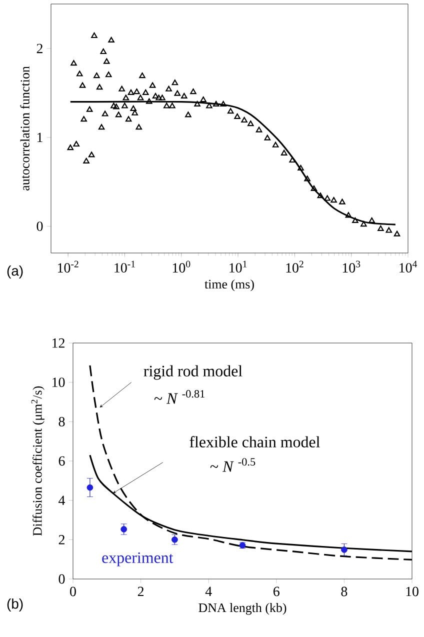 The image size is (424, 637). What do you see at coordinates (61, 461) in the screenshot?
I see `y-tick-label: 6` at bounding box center [61, 461].